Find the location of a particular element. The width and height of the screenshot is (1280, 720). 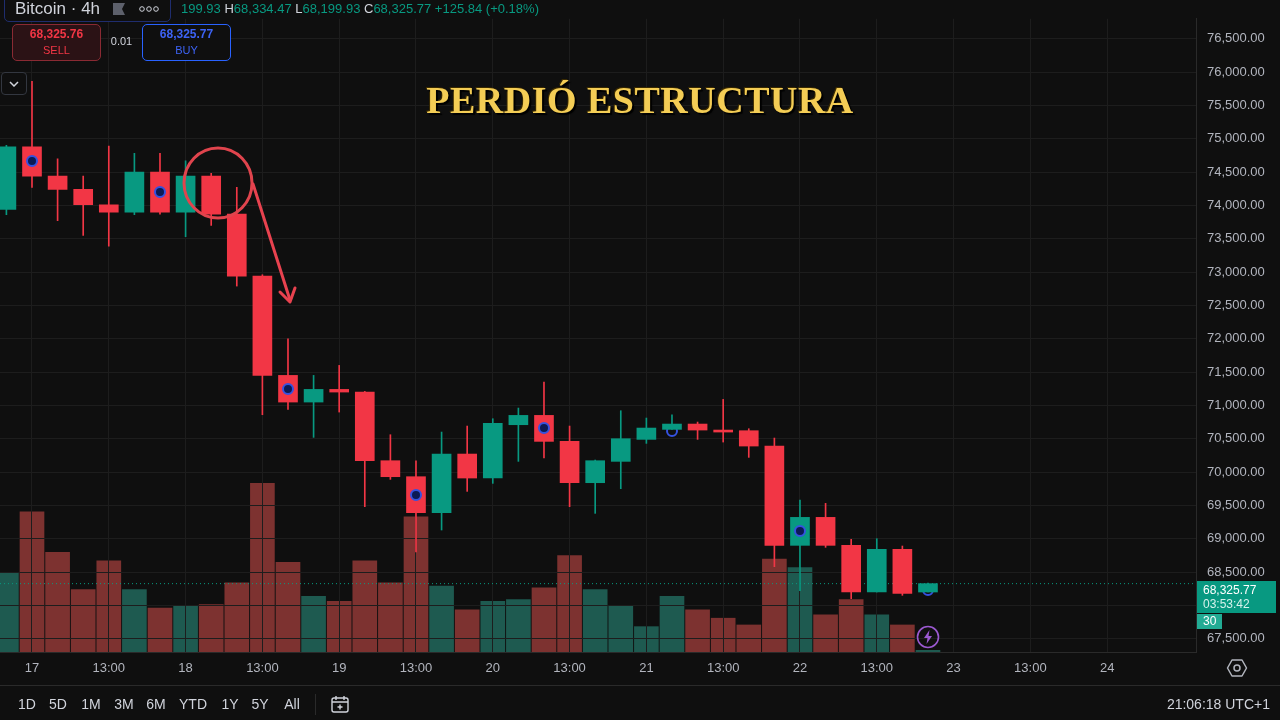

chart-subtitle: Bitcoin · 4h is located at coordinates (58, 9).